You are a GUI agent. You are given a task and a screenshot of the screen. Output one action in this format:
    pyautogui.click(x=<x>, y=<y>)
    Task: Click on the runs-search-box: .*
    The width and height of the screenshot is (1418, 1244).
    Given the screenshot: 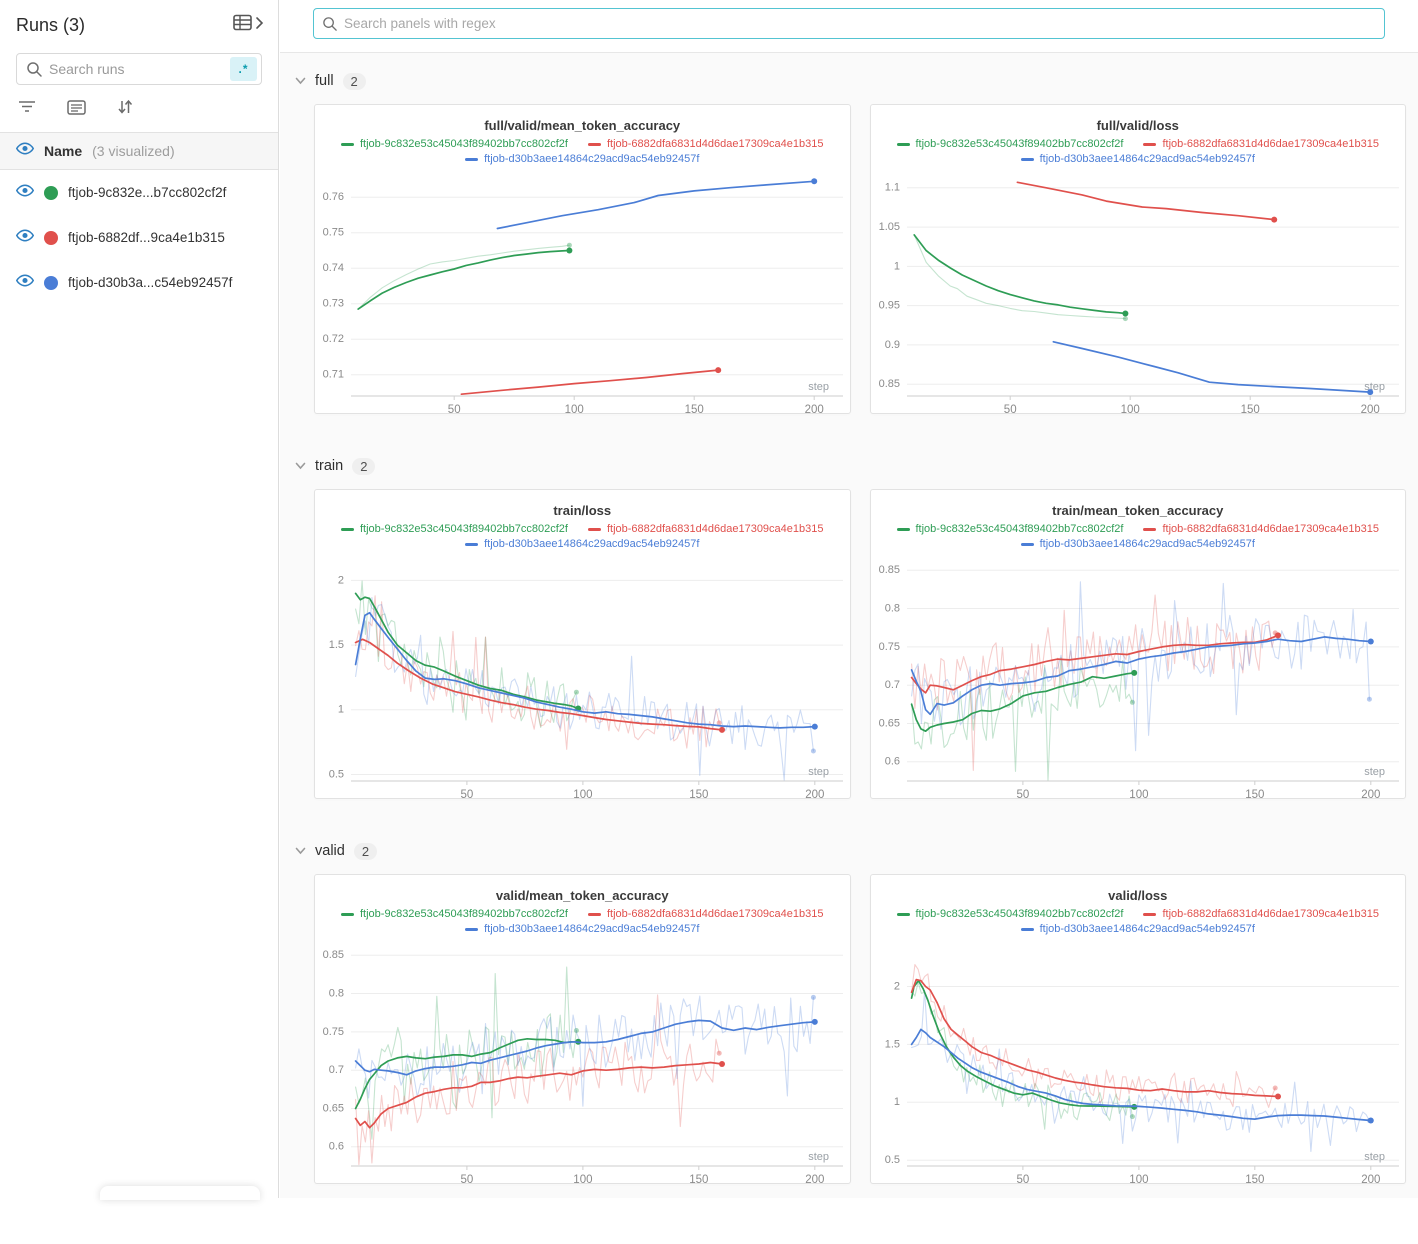 What is the action you would take?
    pyautogui.click(x=139, y=69)
    